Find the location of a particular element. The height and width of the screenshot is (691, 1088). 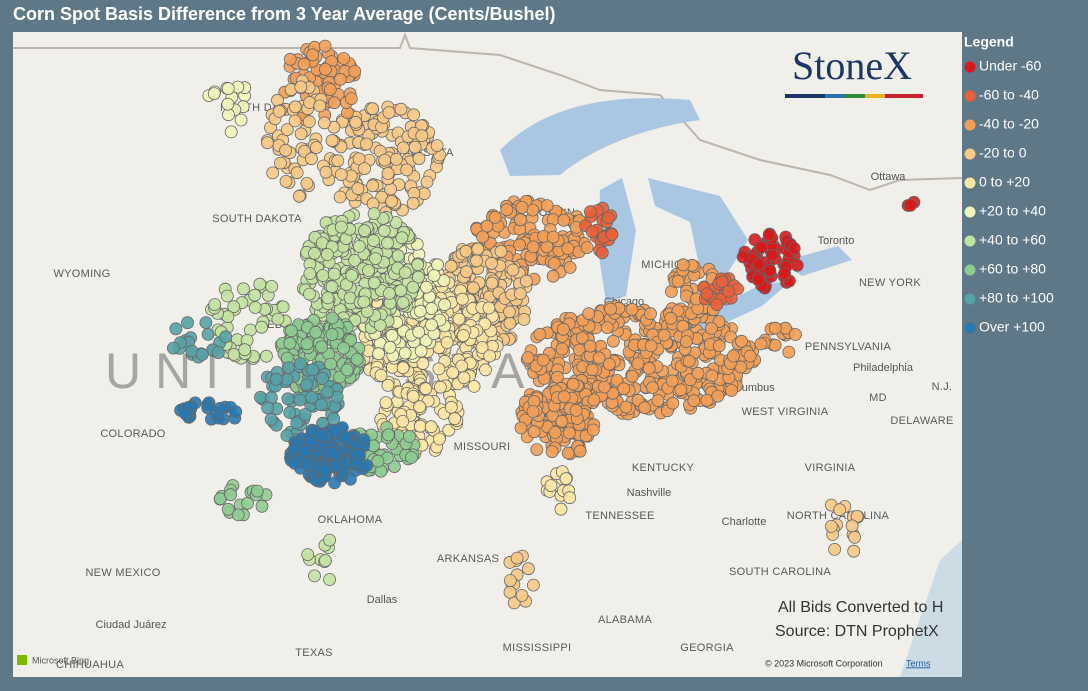

city-label: Ottawa is located at coordinates (889, 177).